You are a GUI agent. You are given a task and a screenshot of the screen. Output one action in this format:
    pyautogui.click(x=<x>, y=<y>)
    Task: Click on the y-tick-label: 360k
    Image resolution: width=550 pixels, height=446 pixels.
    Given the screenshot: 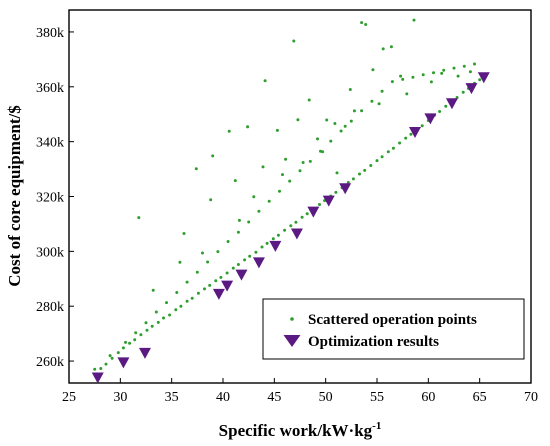 What is the action you would take?
    pyautogui.click(x=50, y=88)
    